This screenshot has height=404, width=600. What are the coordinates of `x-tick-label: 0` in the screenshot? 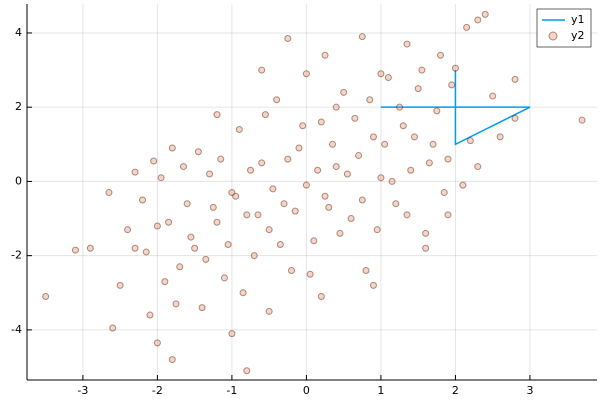 It's located at (306, 390).